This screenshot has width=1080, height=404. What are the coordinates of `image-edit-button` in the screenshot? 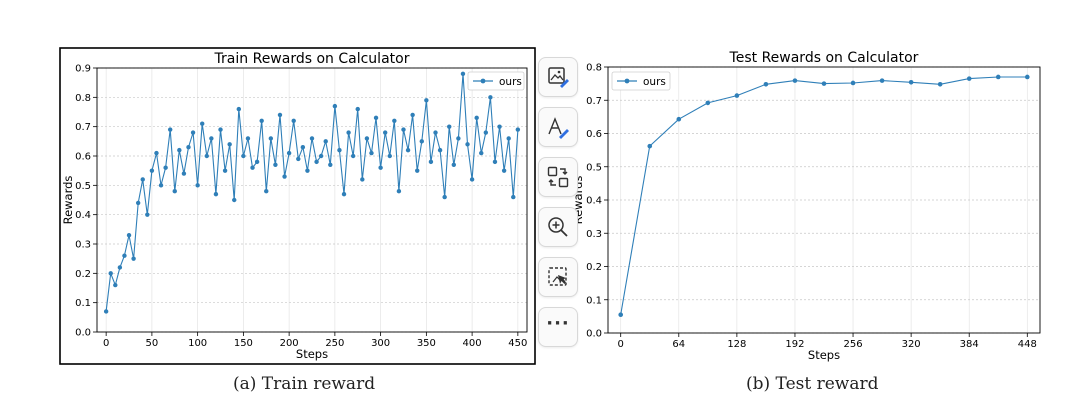 It's located at (558, 77).